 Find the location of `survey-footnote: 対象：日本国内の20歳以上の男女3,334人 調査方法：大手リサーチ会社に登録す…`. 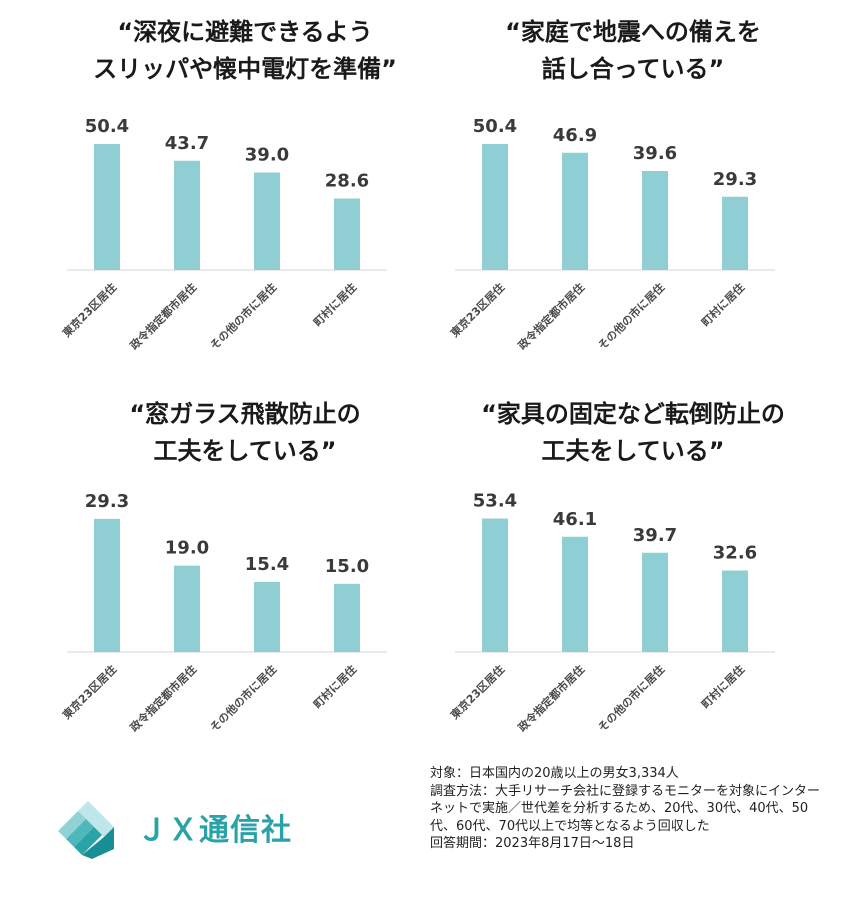

survey-footnote: 対象：日本国内の20歳以上の男女3,334人 調査方法：大手リサーチ会社に登録す… is located at coordinates (630, 809).